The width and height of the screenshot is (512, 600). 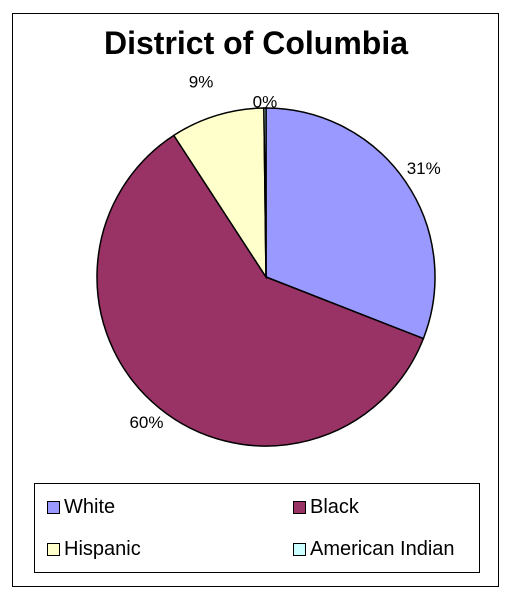 I want to click on pie-label-hispanic: 9%, so click(x=201, y=81).